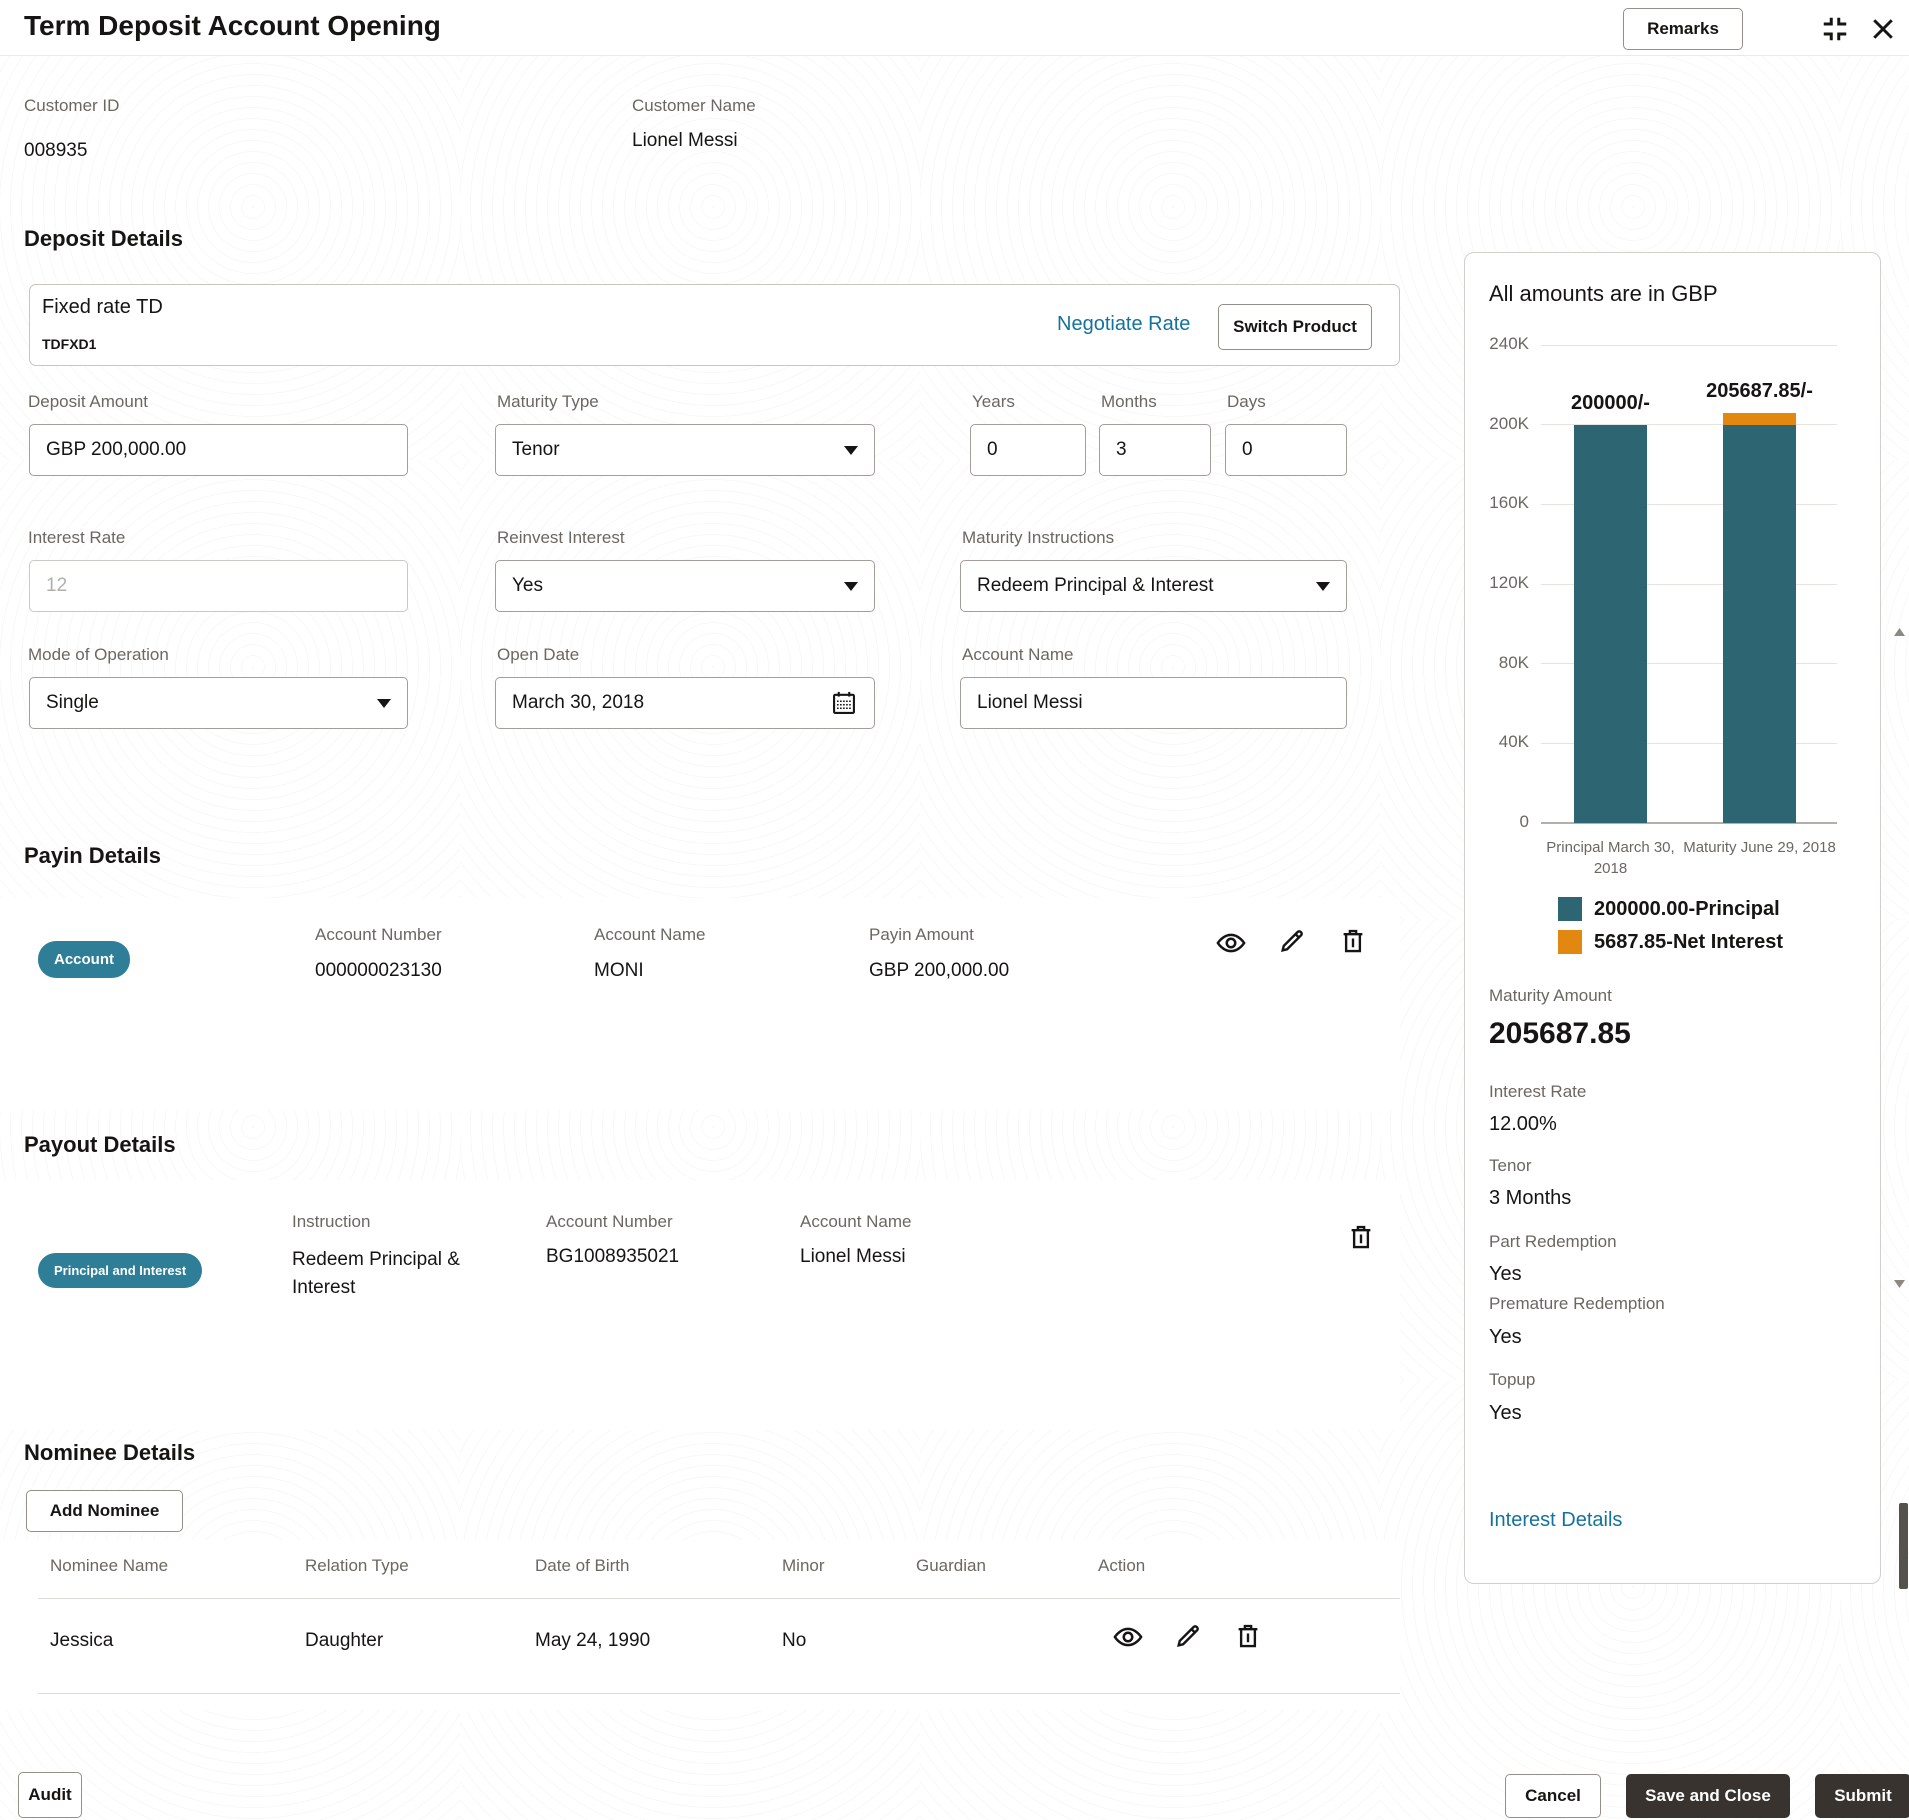 This screenshot has width=1909, height=1820. What do you see at coordinates (1708, 1796) in the screenshot?
I see `save-and-close-button: Save and Close` at bounding box center [1708, 1796].